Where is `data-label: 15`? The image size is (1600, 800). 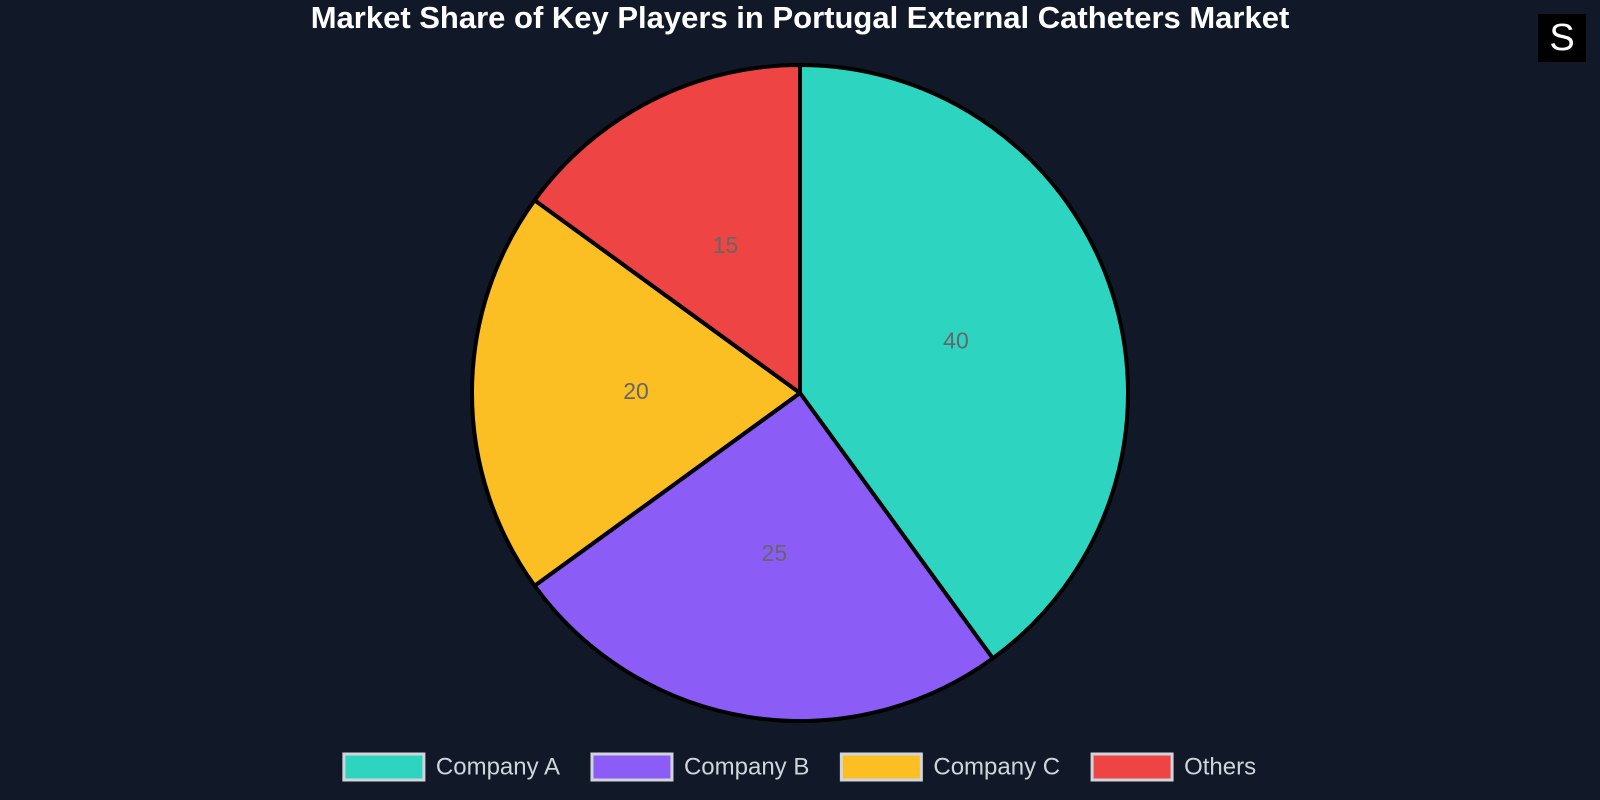
data-label: 15 is located at coordinates (726, 245).